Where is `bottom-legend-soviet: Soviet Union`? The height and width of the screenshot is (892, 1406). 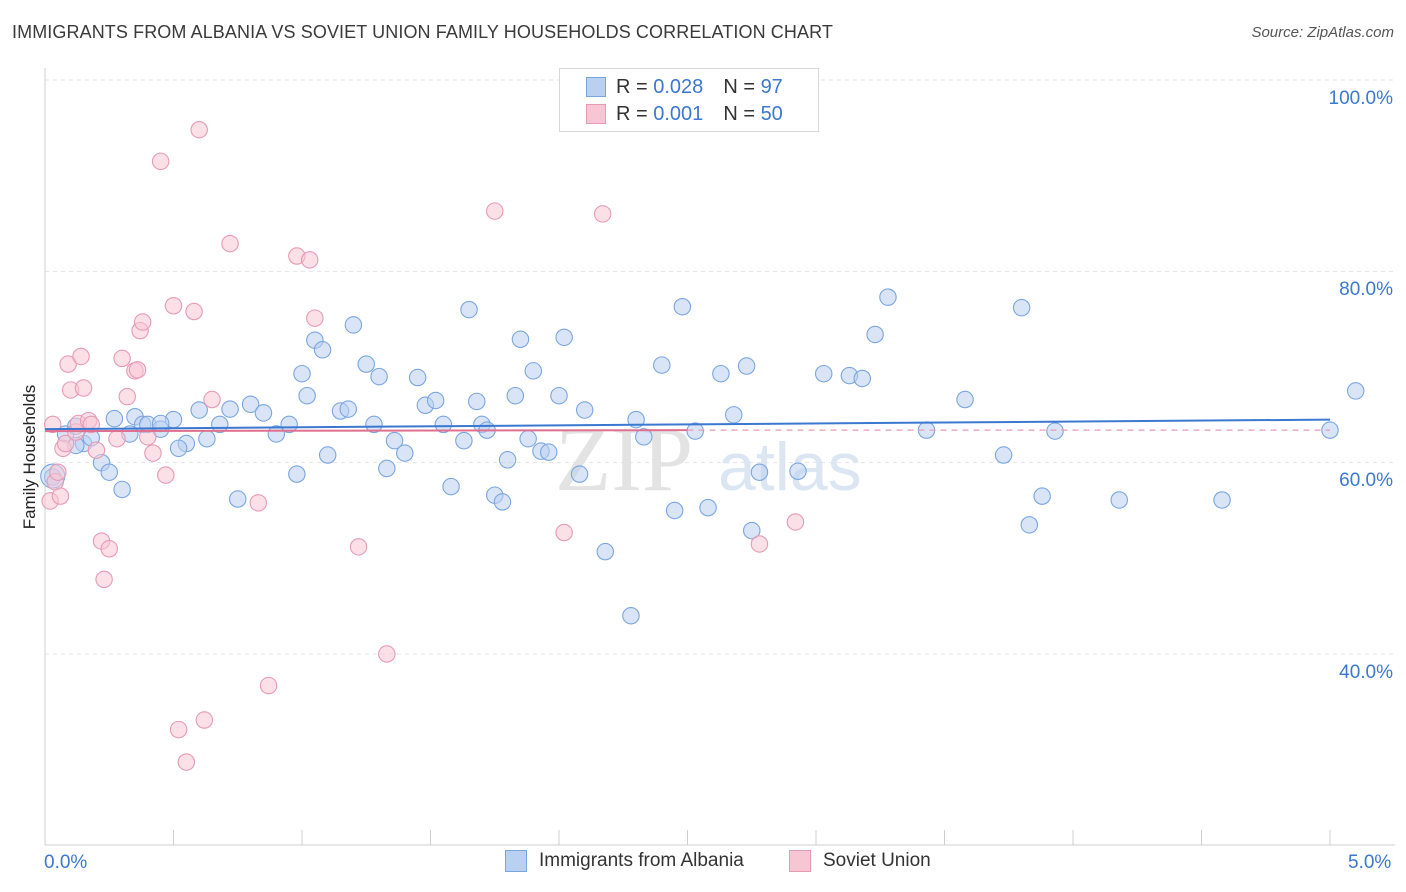 bottom-legend-soviet: Soviet Union is located at coordinates (860, 861).